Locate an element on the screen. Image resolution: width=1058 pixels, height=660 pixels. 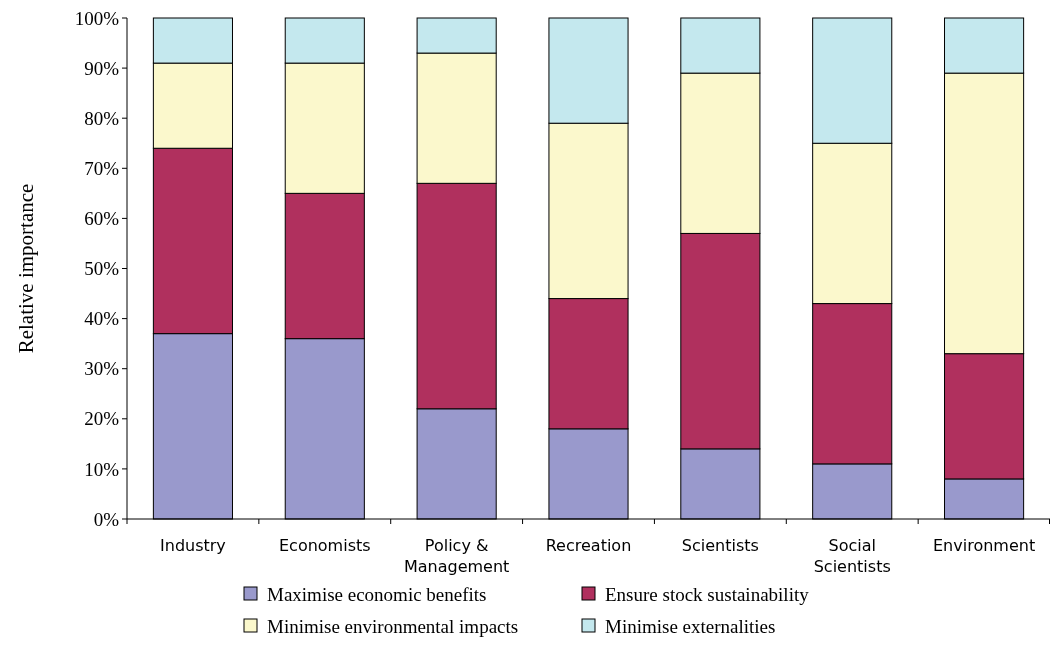
y-tick-label: 10% is located at coordinates (102, 469).